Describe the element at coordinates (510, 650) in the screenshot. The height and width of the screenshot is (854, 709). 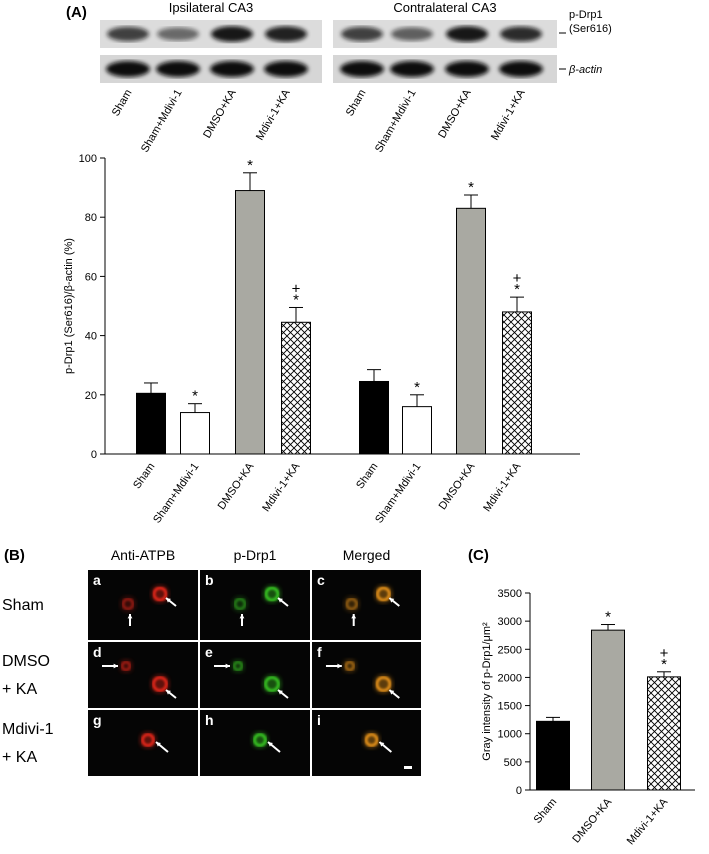
I see `y-tick-label: 2500` at that location.